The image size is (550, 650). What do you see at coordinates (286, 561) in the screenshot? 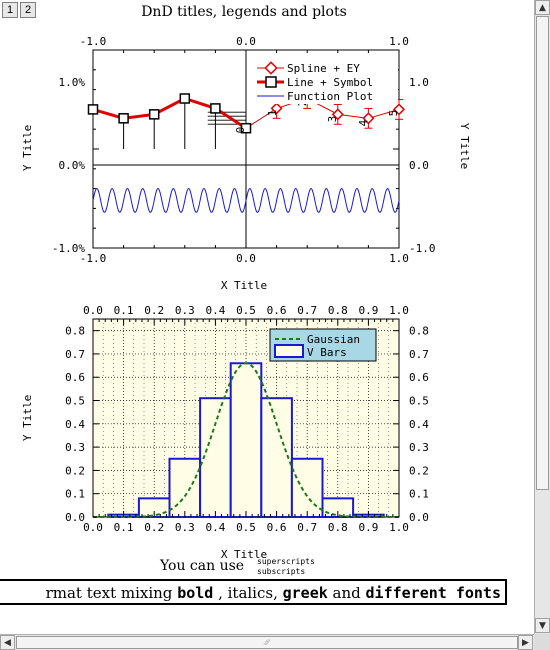
I see `annotation-superscript: superscripts` at bounding box center [286, 561].